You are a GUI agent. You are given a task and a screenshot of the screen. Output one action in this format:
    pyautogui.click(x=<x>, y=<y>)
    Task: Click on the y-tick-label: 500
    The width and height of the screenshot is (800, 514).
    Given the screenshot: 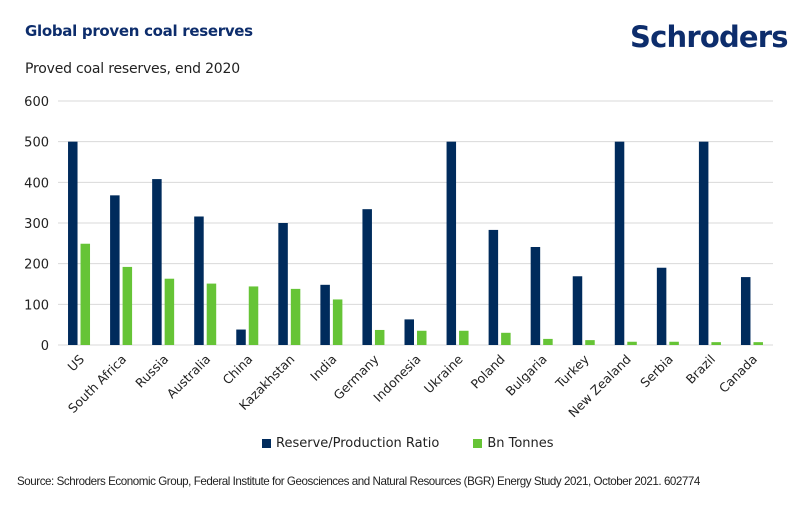 What is the action you would take?
    pyautogui.click(x=36, y=143)
    